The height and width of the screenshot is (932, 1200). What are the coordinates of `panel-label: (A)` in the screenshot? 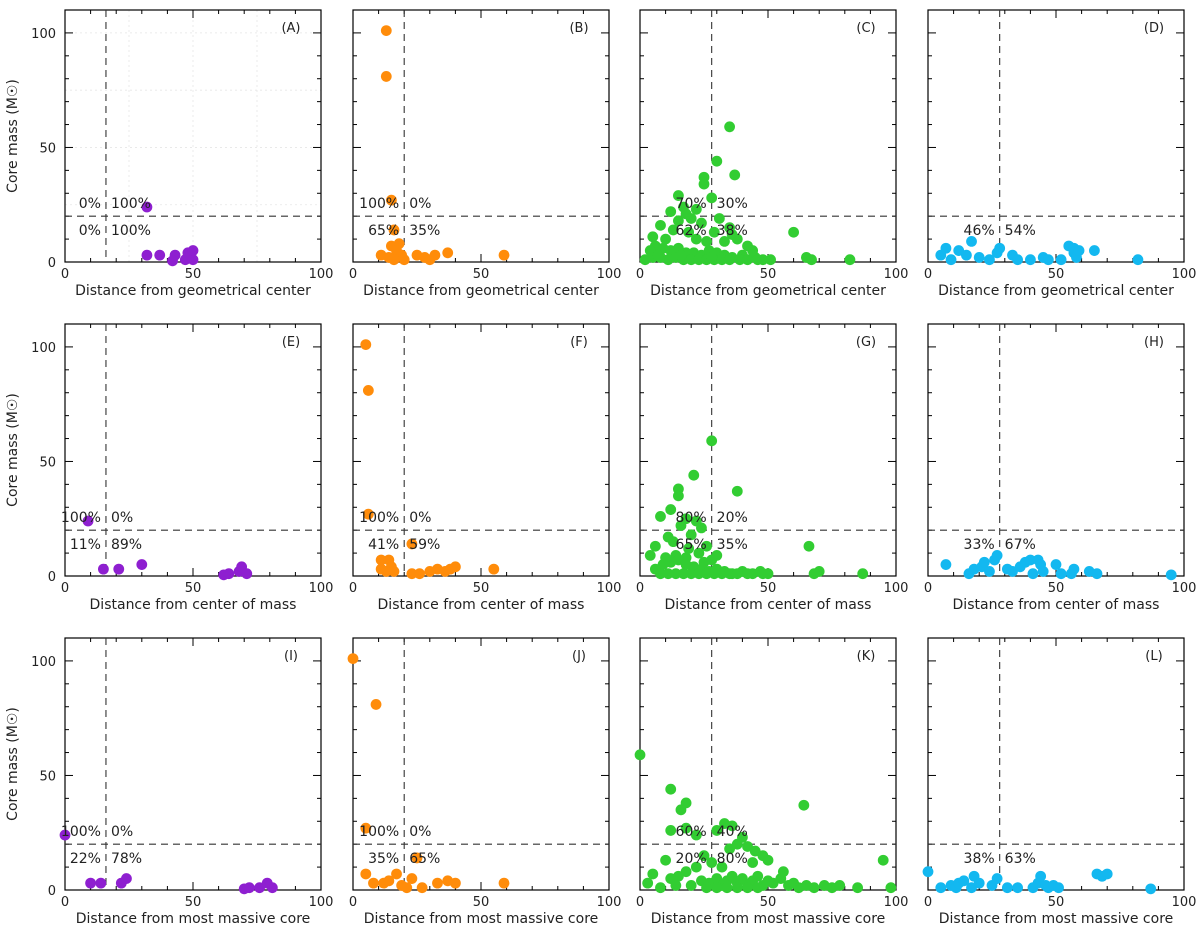 It's located at (290, 28).